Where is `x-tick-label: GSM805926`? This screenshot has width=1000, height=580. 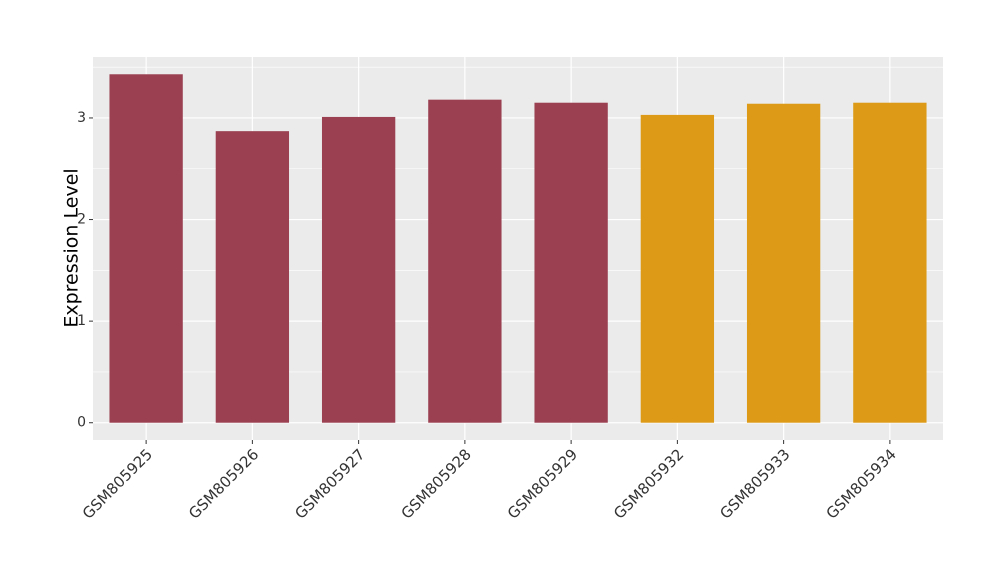 x-tick-label: GSM805926 is located at coordinates (223, 483).